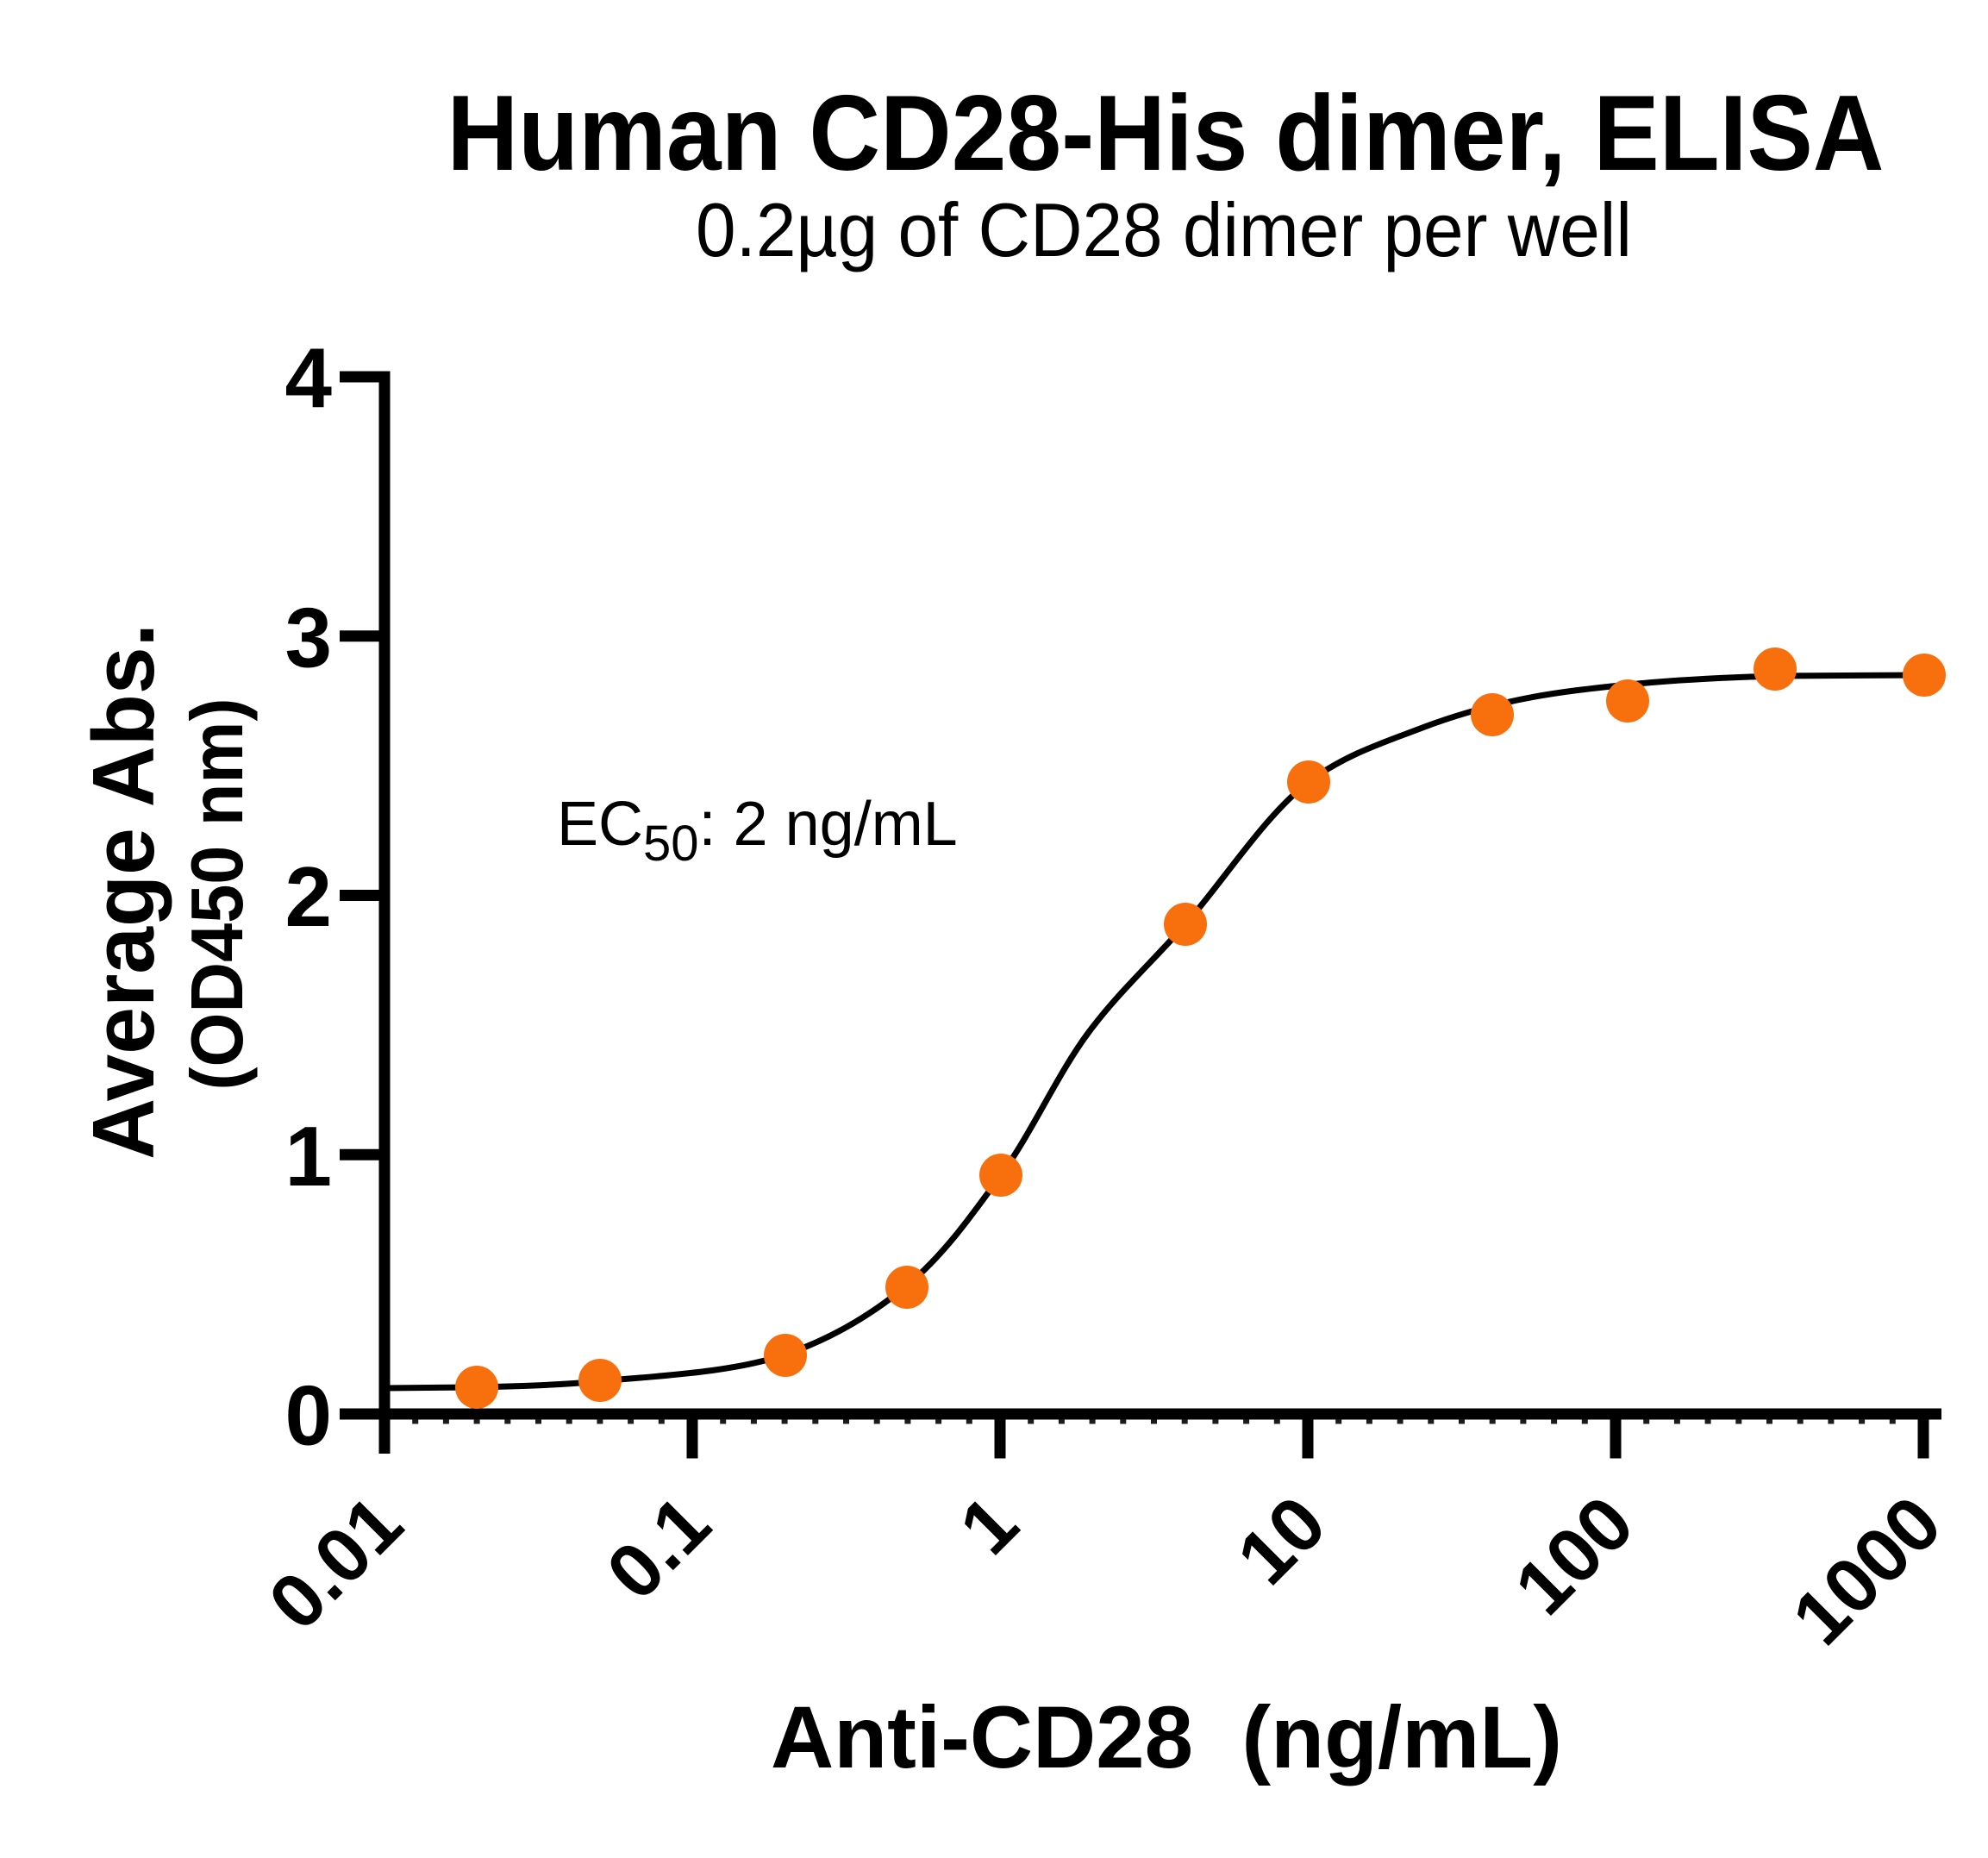 This screenshot has width=1988, height=1858. Describe the element at coordinates (308, 1416) in the screenshot. I see `svg-text: 0` at that location.